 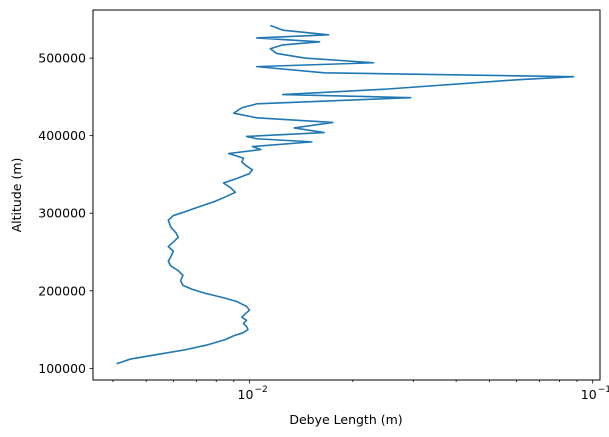 What do you see at coordinates (603, 390) in the screenshot?
I see `x-tick-exponent: −1` at bounding box center [603, 390].